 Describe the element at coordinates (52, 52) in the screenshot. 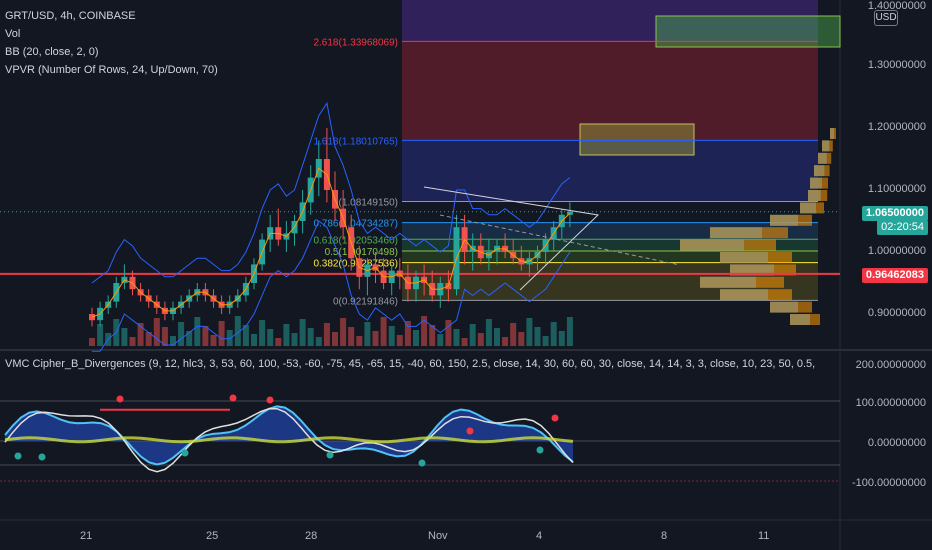

I see `indicator-bb-label: BB (20, close, 2, 0)` at that location.